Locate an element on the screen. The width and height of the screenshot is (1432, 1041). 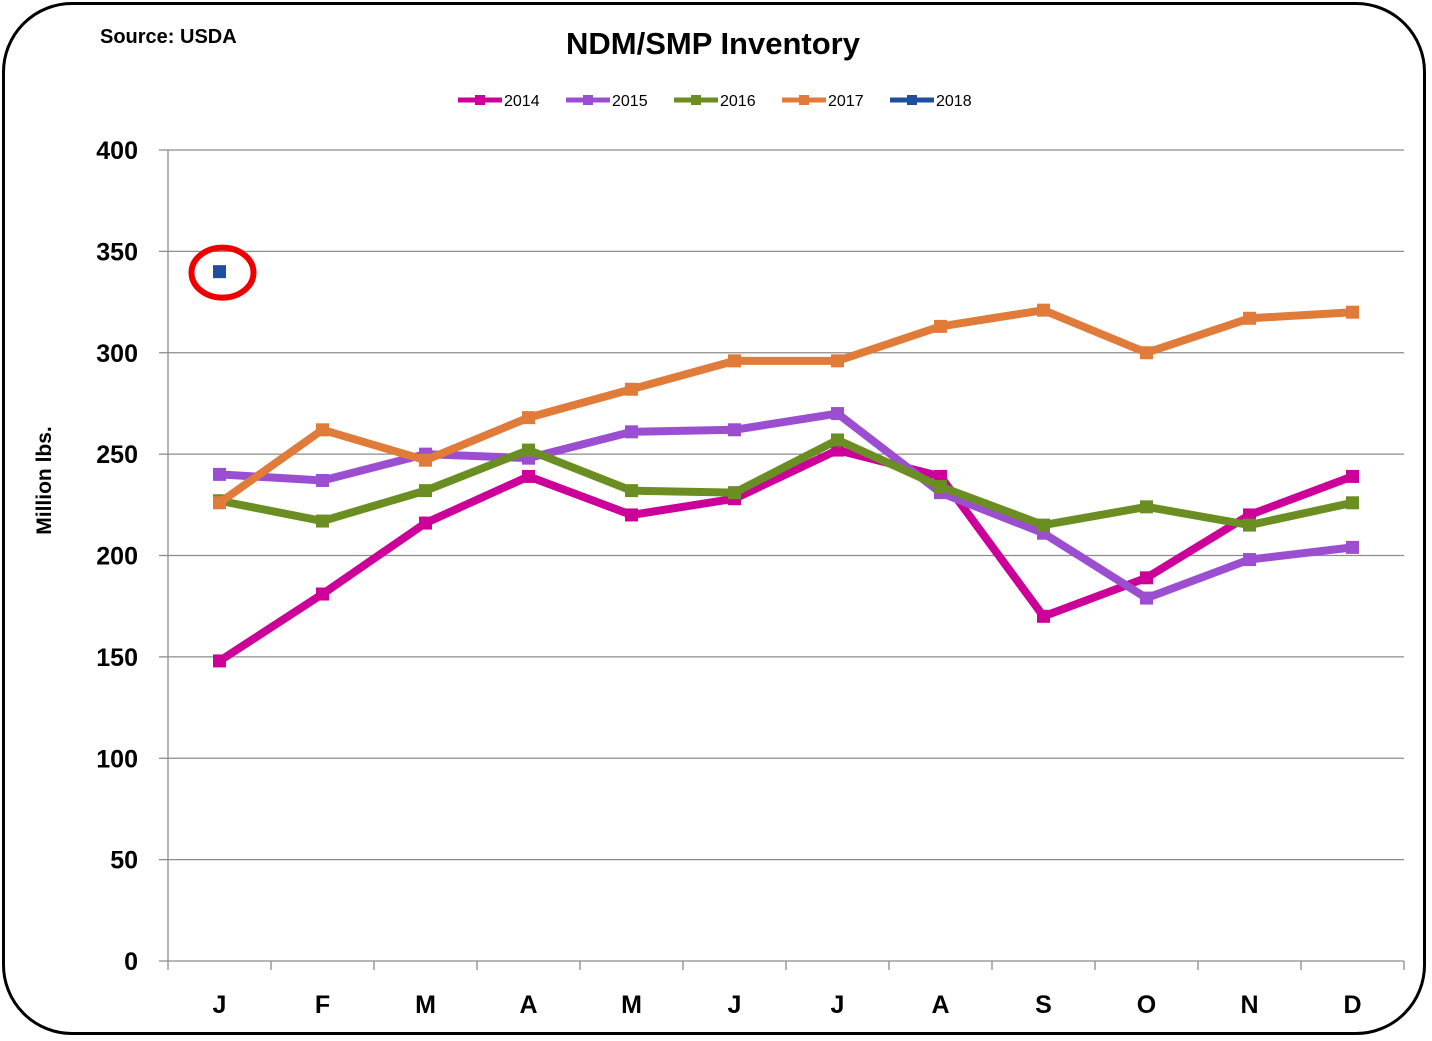
y-tick-label: 100 is located at coordinates (117, 759).